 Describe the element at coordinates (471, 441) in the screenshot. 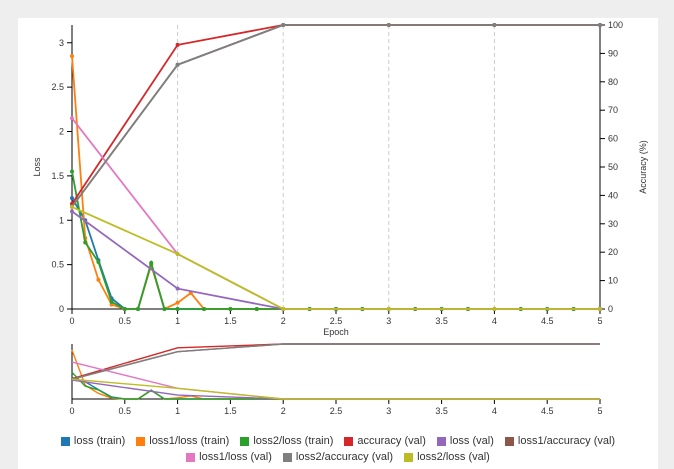

I see `legend-label: loss (val)` at that location.